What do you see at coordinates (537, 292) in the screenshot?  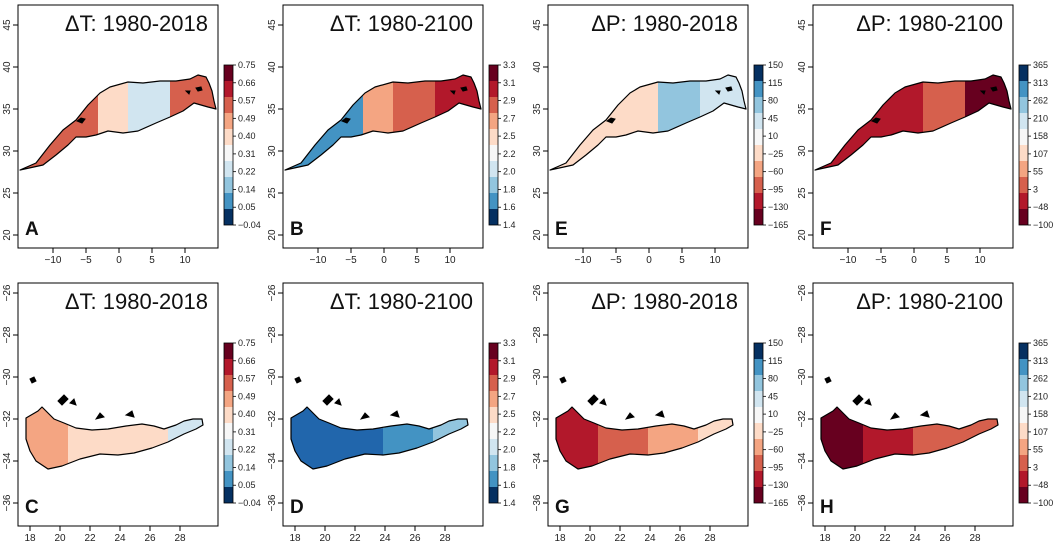 I see `panel-g-y-tick-label: −26` at bounding box center [537, 292].